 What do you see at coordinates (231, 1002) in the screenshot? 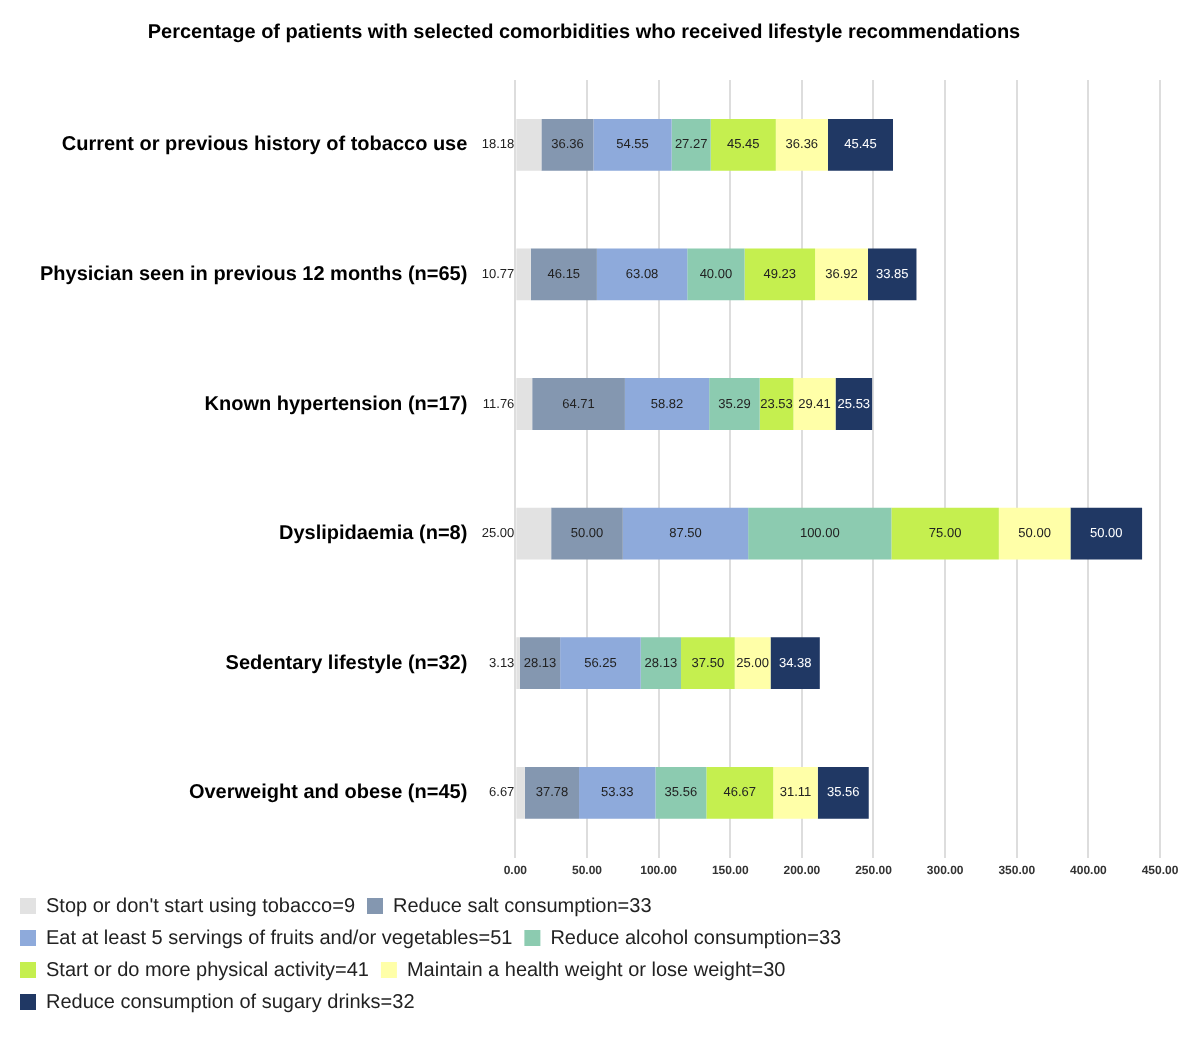
I see `legend-label: Reduce consumption of sugary drinks=32` at bounding box center [231, 1002].